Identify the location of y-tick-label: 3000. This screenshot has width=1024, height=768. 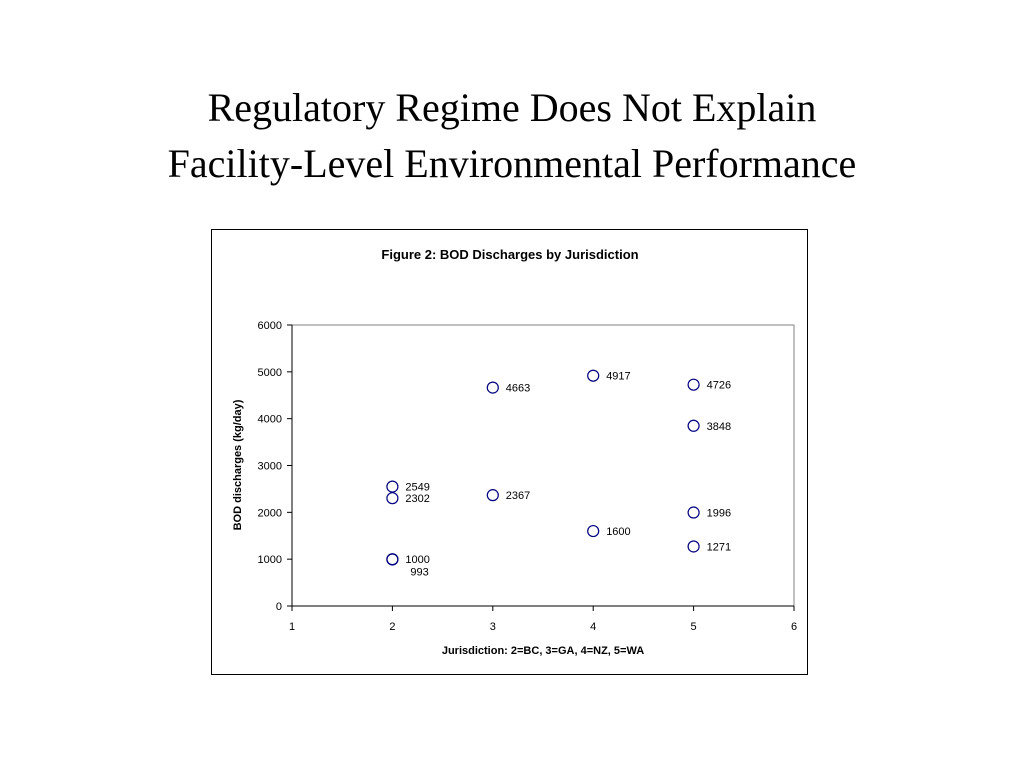
(270, 467).